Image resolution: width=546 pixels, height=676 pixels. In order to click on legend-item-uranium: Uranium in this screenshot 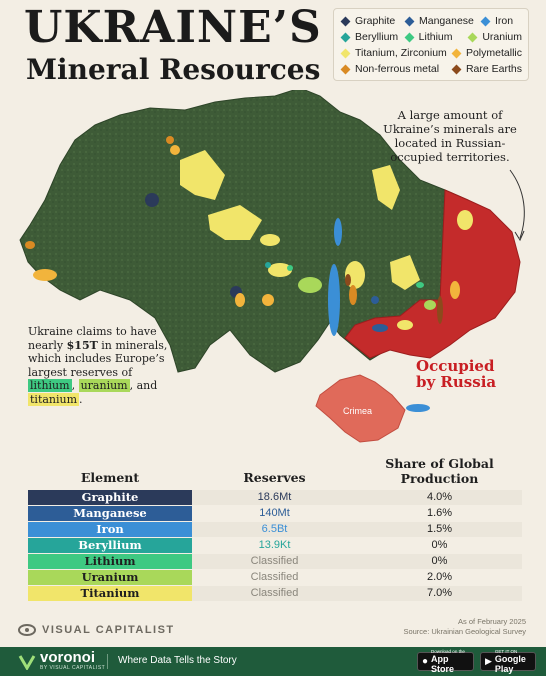, I will do `click(494, 37)`.